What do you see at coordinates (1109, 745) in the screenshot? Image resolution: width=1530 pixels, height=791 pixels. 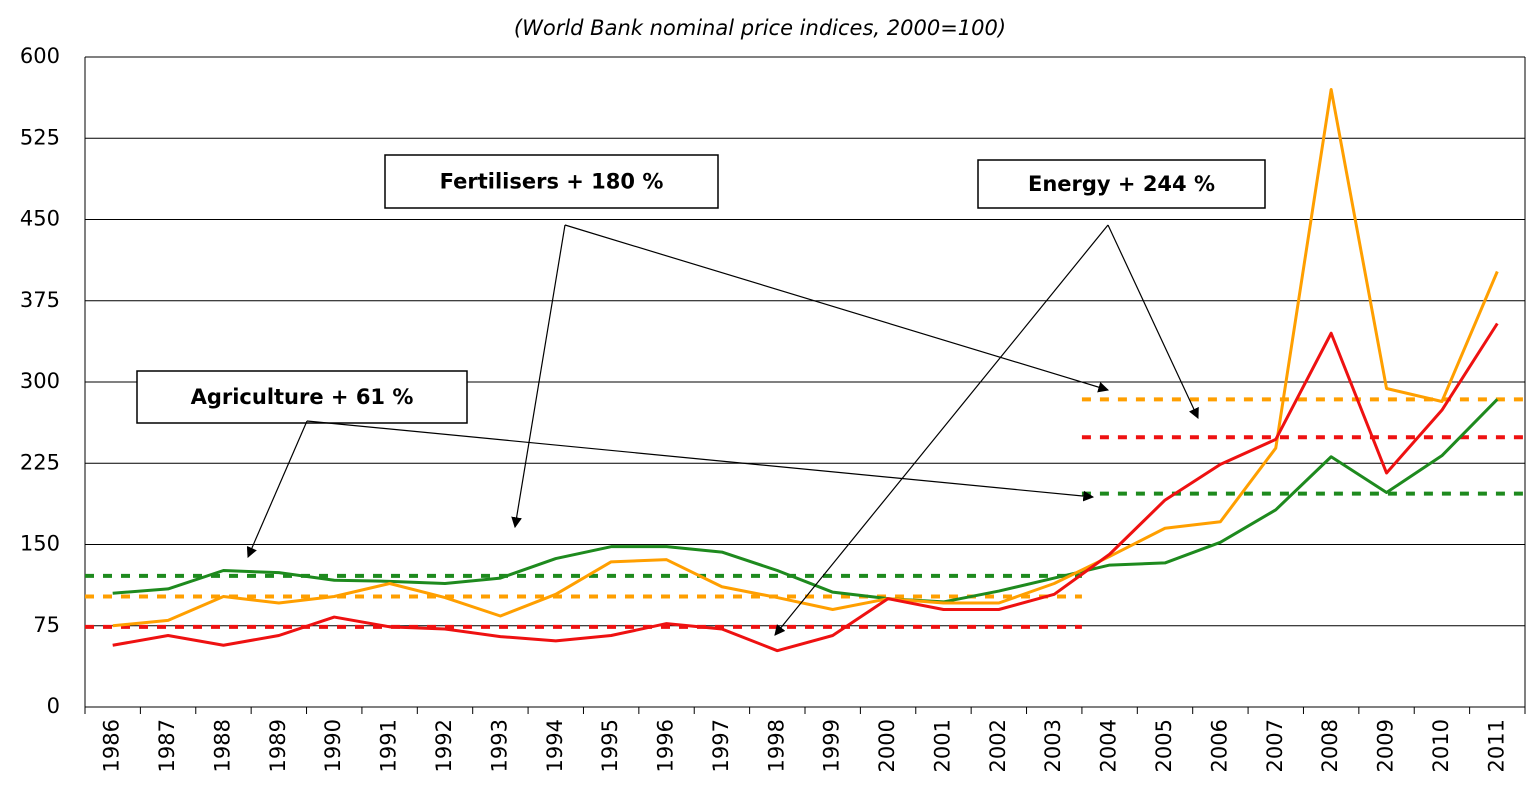 I see `x-tick-label: 2004` at bounding box center [1109, 745].